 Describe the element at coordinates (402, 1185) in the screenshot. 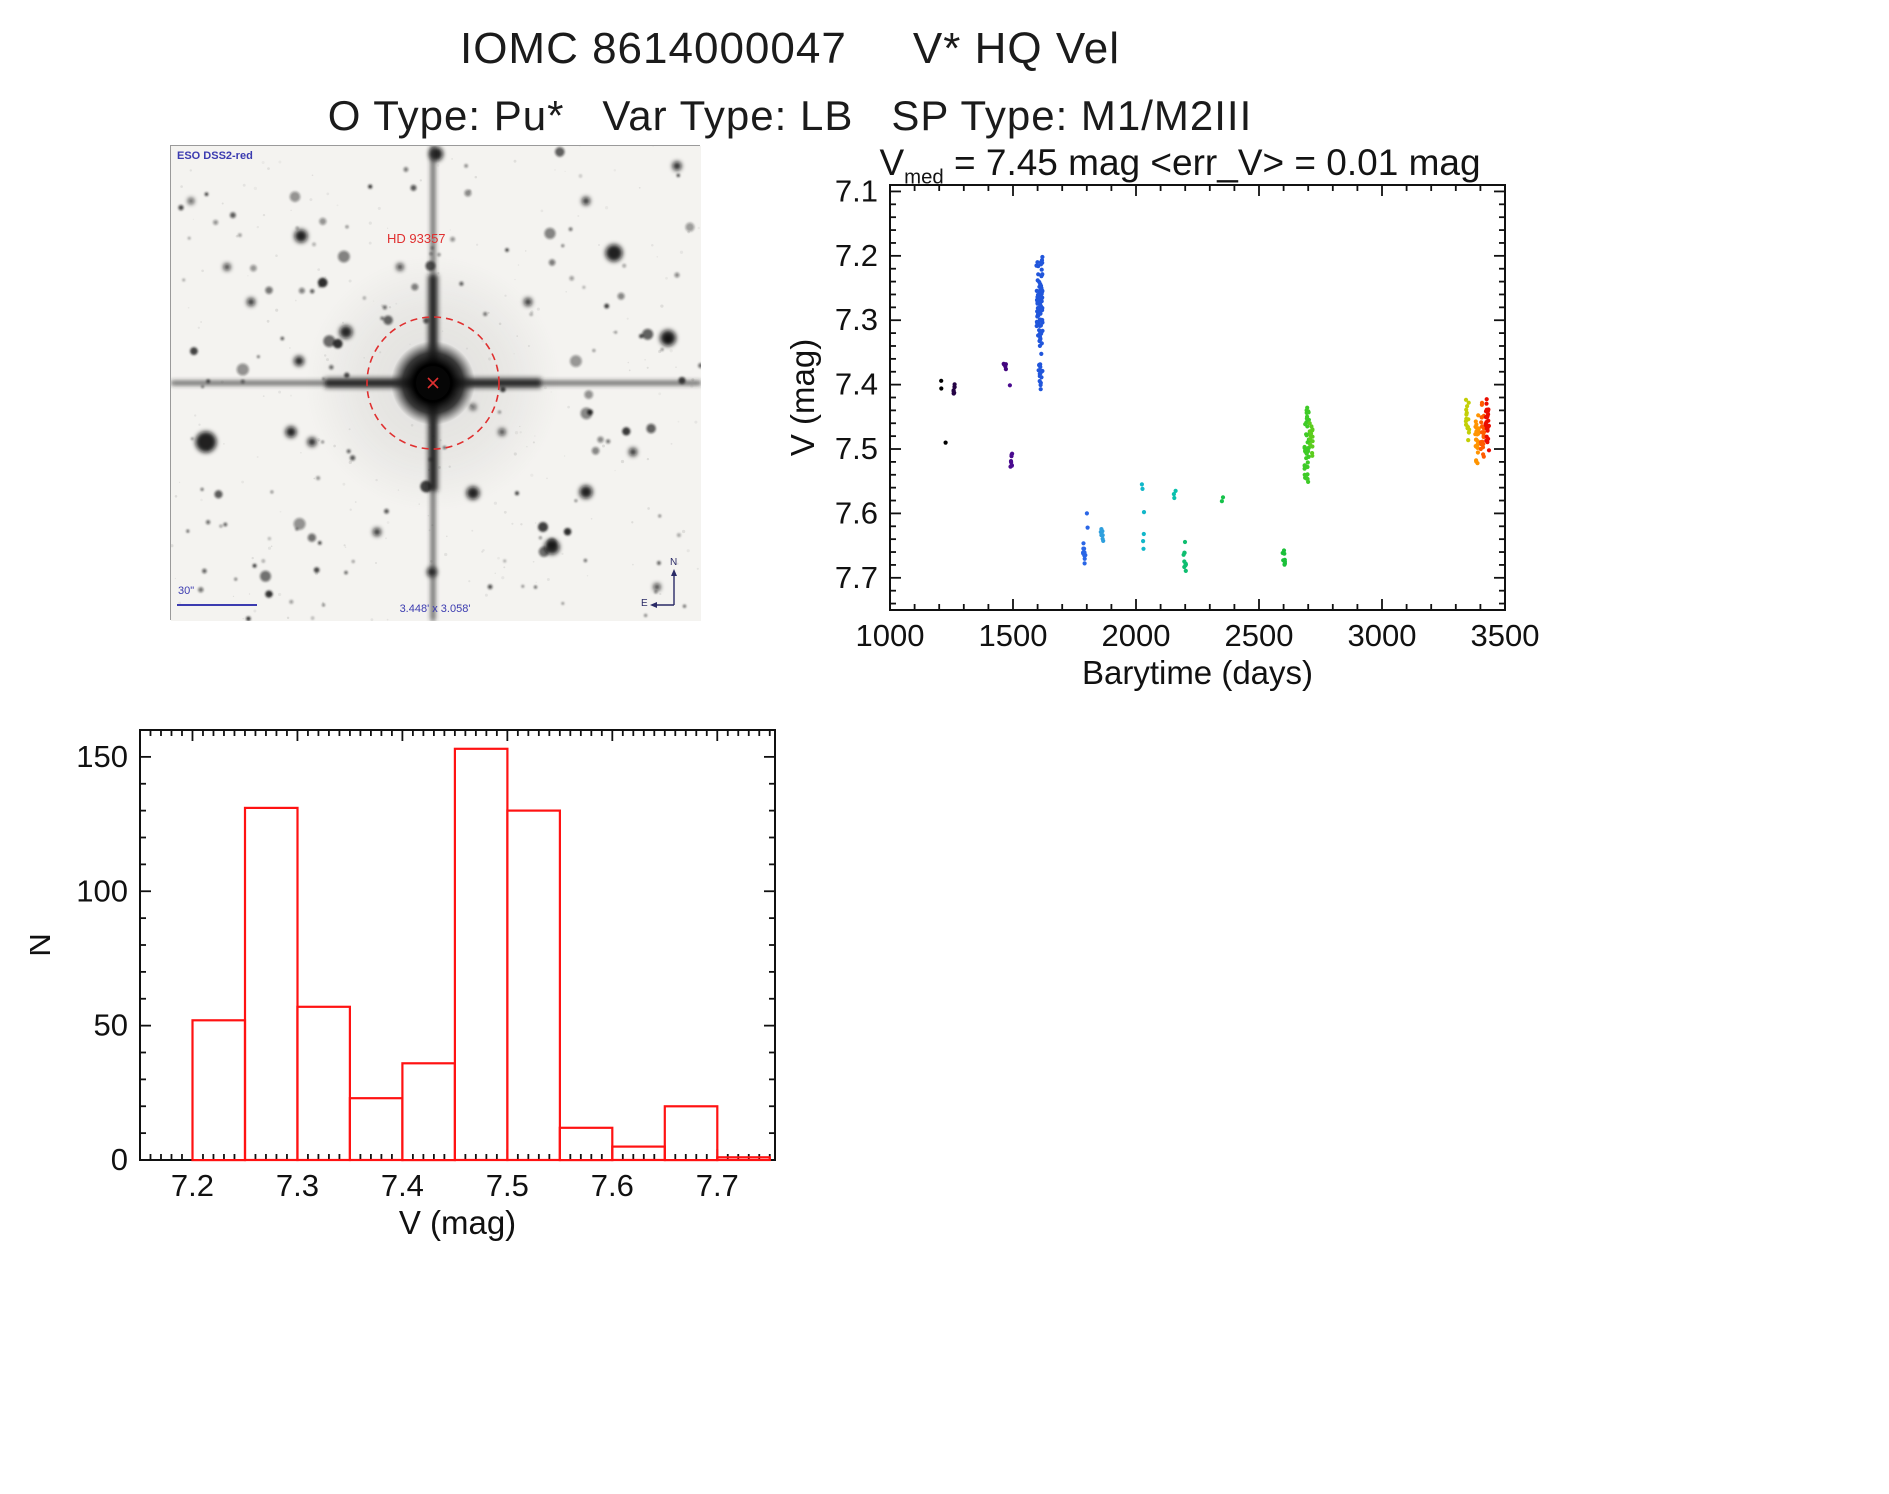

I see `x-tick-label: 7.4` at that location.